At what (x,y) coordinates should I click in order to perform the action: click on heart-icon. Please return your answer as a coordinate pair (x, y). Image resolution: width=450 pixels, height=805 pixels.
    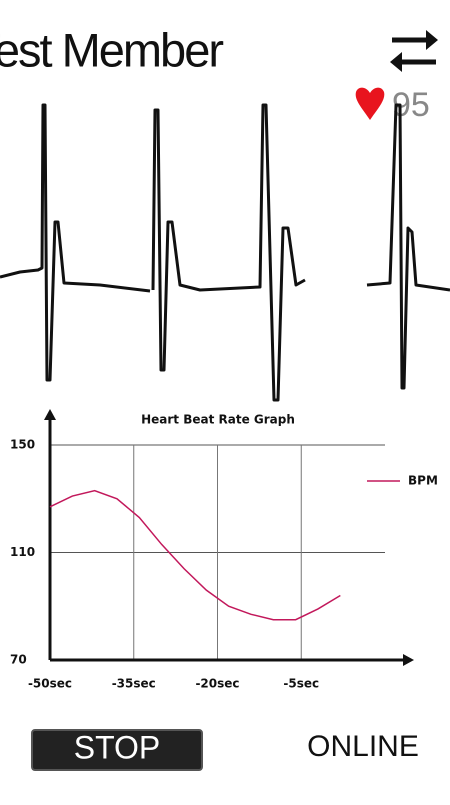
    Looking at the image, I should click on (370, 103).